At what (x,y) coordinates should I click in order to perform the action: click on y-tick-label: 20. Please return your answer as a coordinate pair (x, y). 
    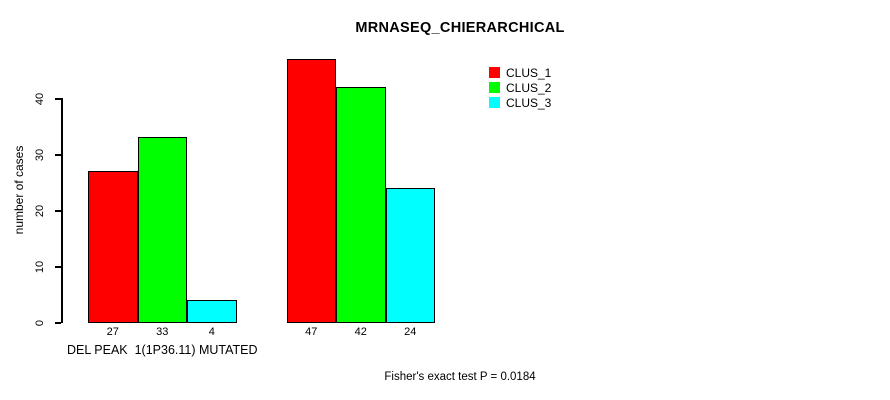
    Looking at the image, I should click on (40, 210).